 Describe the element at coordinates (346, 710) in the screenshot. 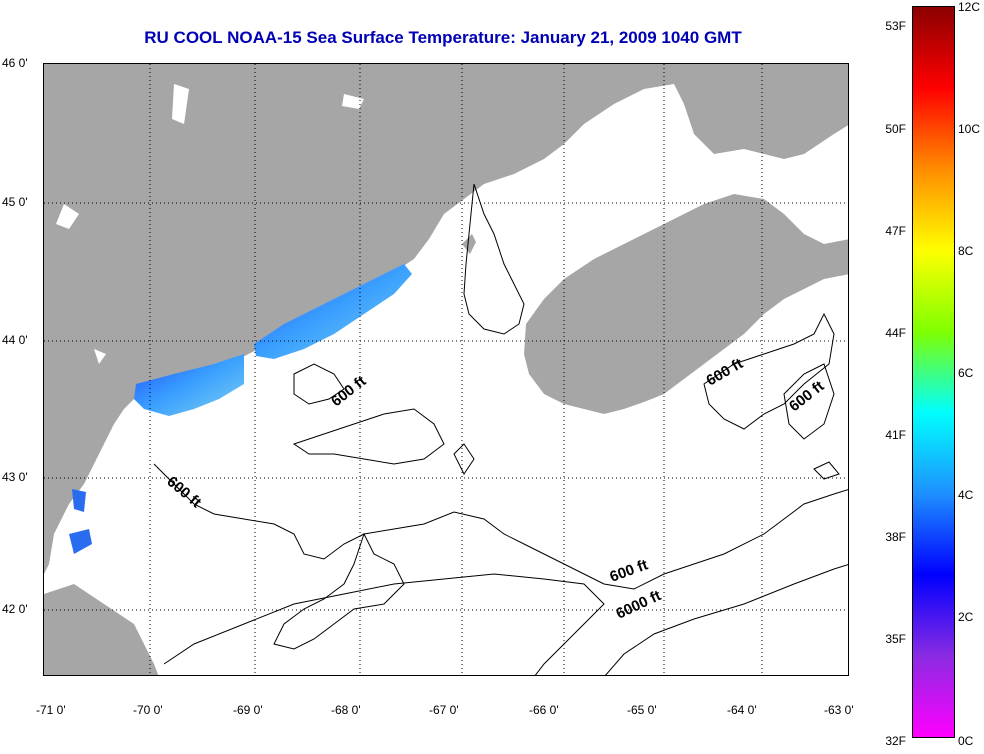

I see `lon-label-68: -68 0'` at that location.